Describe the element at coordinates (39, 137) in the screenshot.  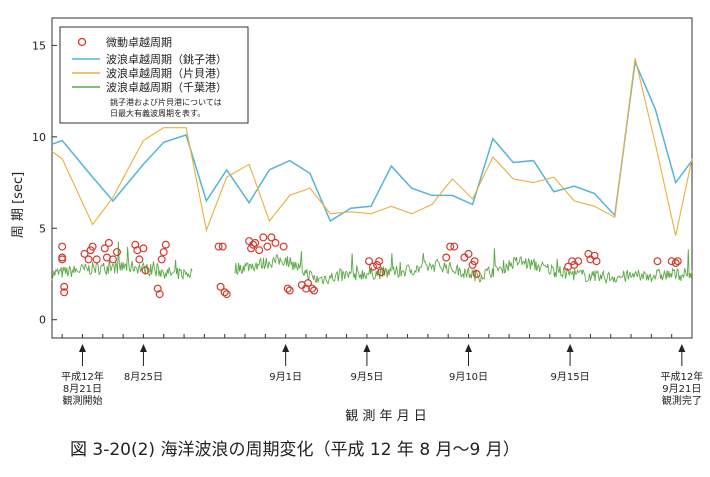
I see `y-tick-label: 10` at that location.